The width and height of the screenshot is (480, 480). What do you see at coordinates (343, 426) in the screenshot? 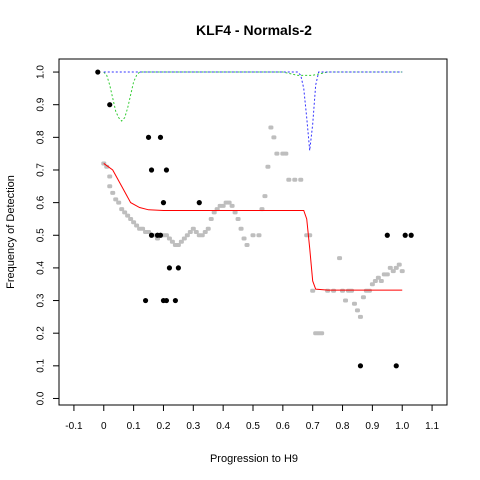
I see `x-tick-label: 0.8` at bounding box center [343, 426].